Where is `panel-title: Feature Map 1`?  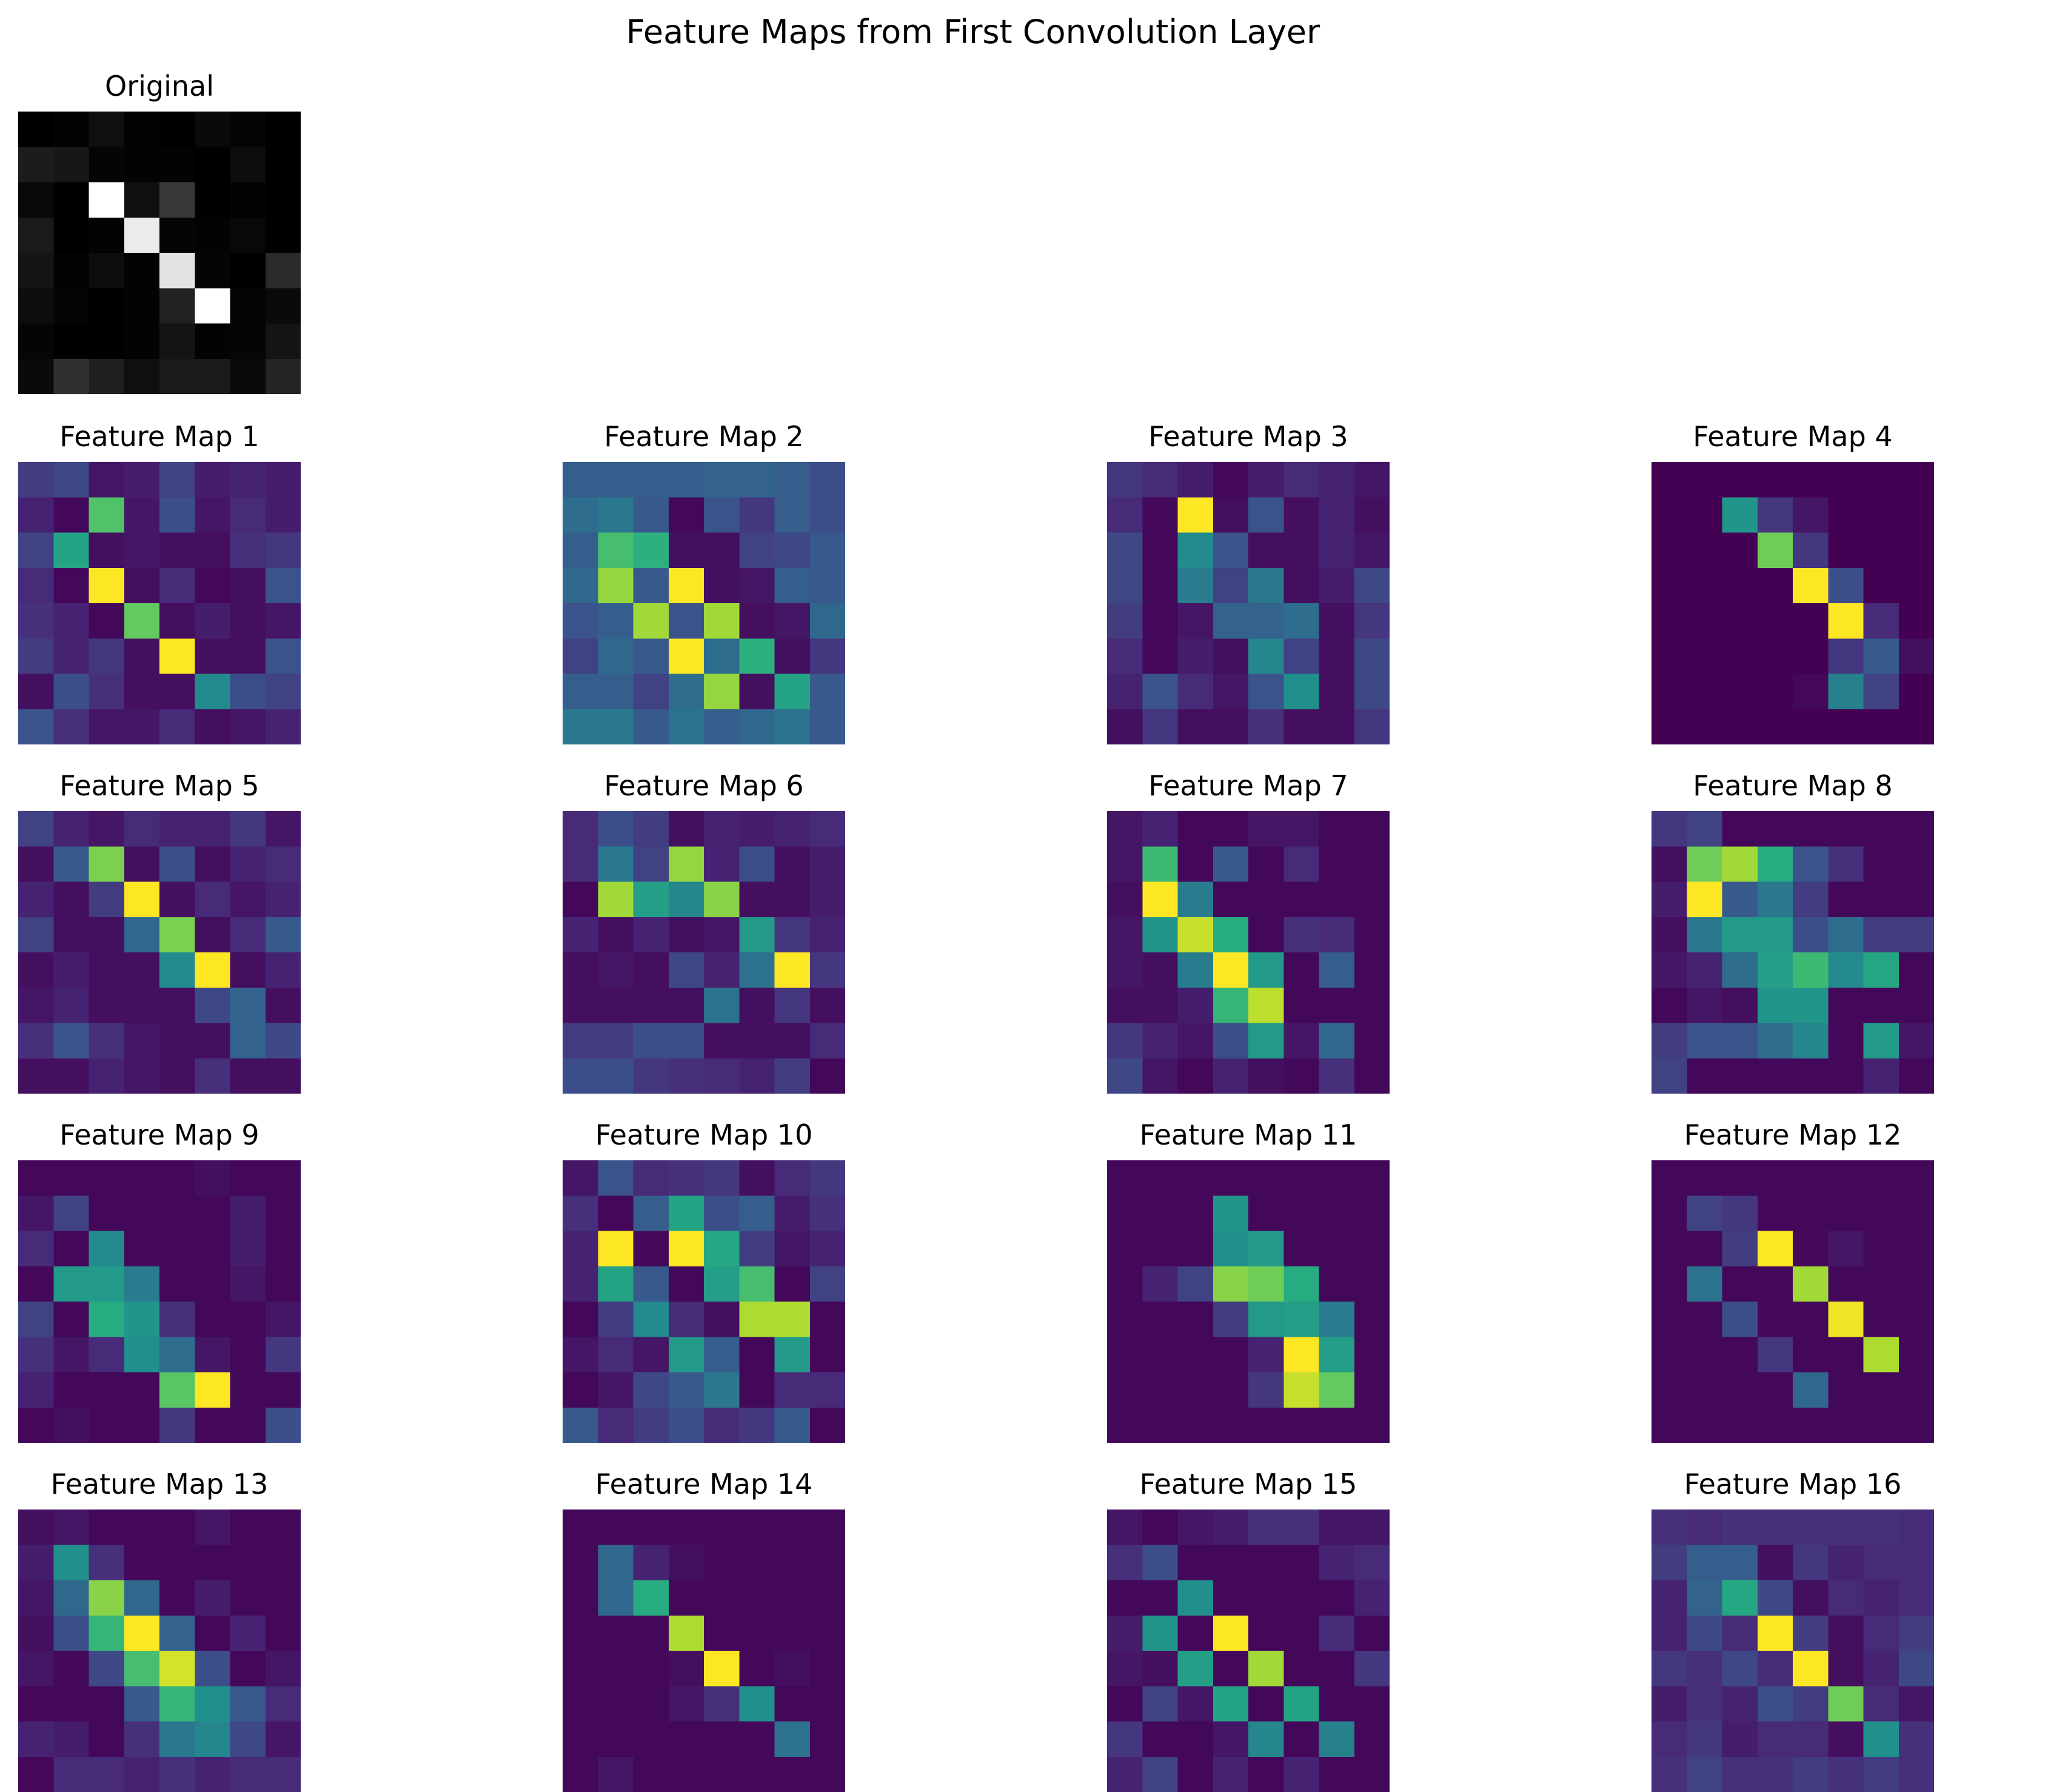 panel-title: Feature Map 1 is located at coordinates (159, 436).